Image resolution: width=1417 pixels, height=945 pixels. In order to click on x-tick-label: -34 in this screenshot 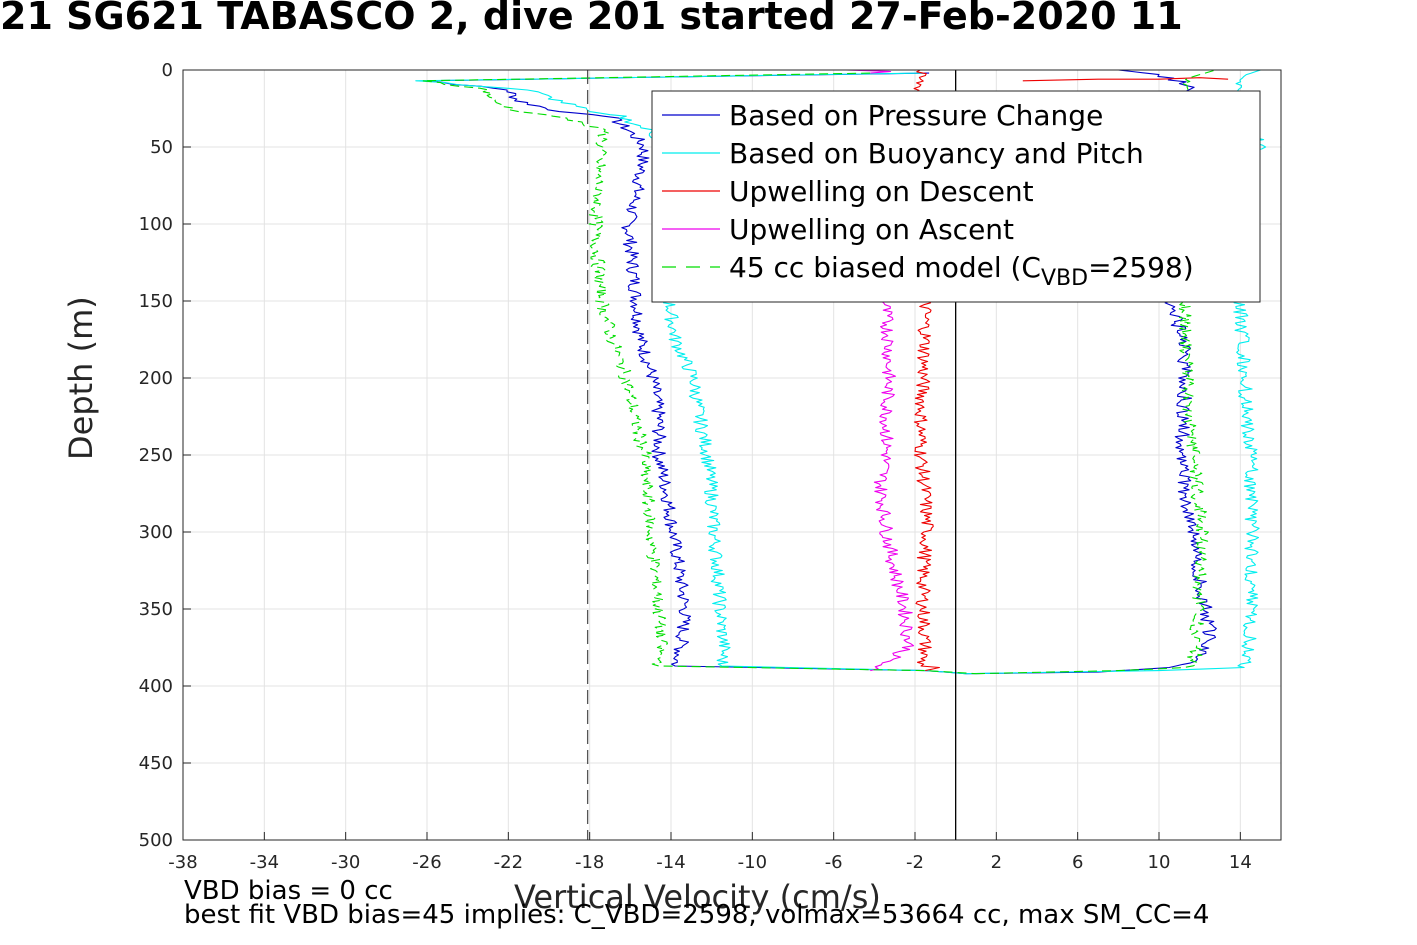, I will do `click(264, 862)`.